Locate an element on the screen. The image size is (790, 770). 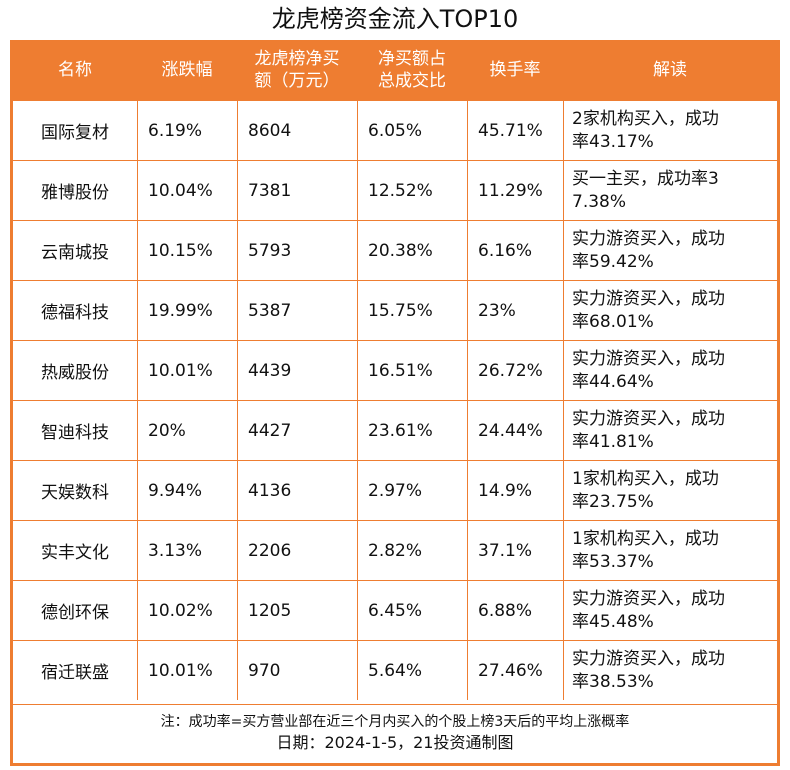
cell-note: 实力游资买入，成功 率44.64% is located at coordinates (670, 370).